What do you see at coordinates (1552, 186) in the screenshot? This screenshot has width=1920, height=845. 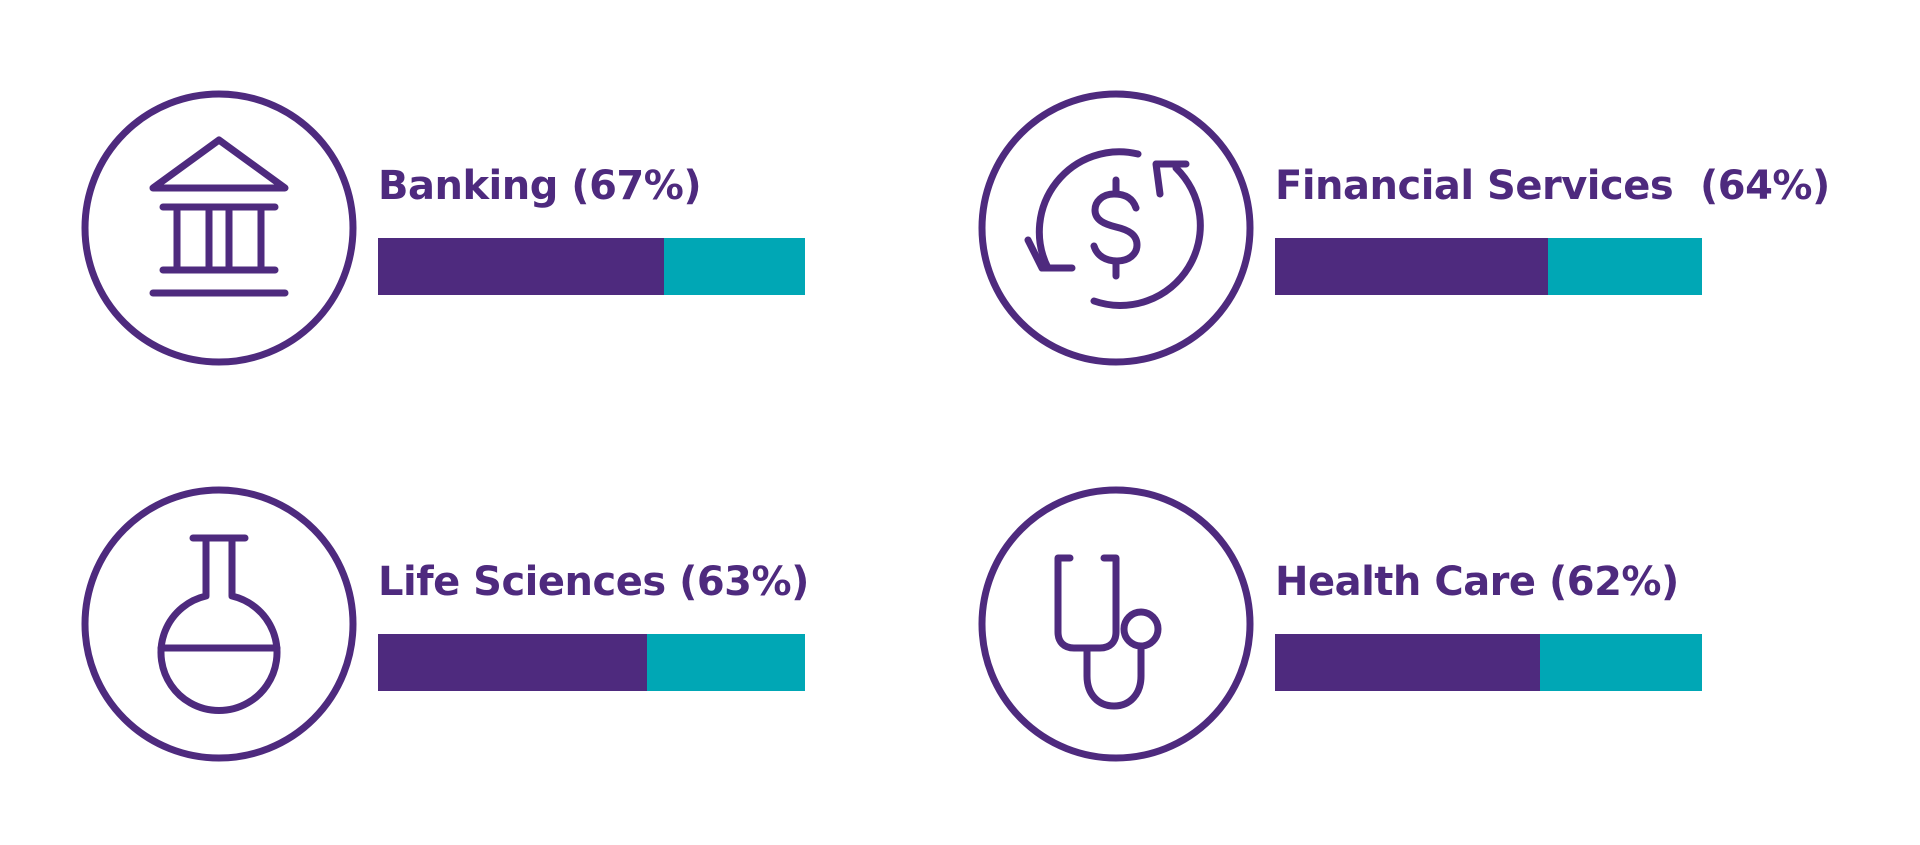 I see `bar-label: Financial Services (64%)` at bounding box center [1552, 186].